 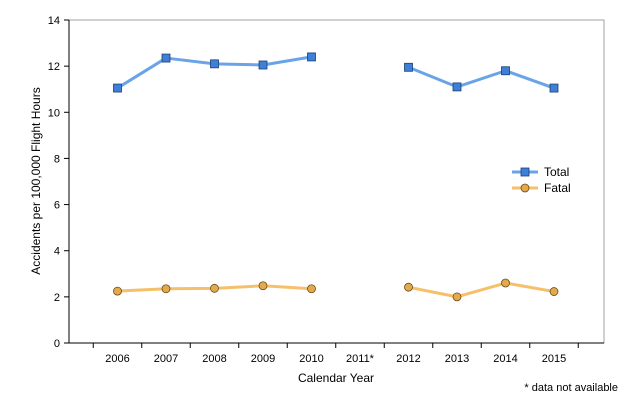 What do you see at coordinates (408, 359) in the screenshot?
I see `x-tick-label: 2012` at bounding box center [408, 359].